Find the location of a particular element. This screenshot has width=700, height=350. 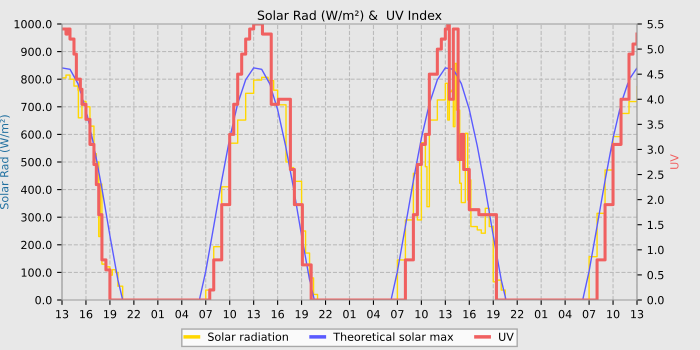

legend-label: Solar radiation is located at coordinates (248, 336).